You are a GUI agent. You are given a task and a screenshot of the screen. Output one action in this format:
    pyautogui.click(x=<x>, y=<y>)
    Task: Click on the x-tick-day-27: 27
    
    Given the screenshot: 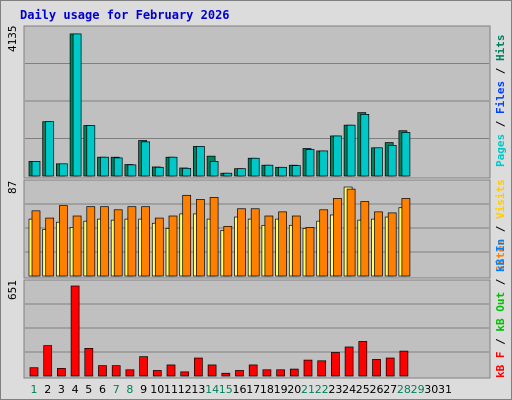 What is the action you would take?
    pyautogui.click(x=390, y=389)
    